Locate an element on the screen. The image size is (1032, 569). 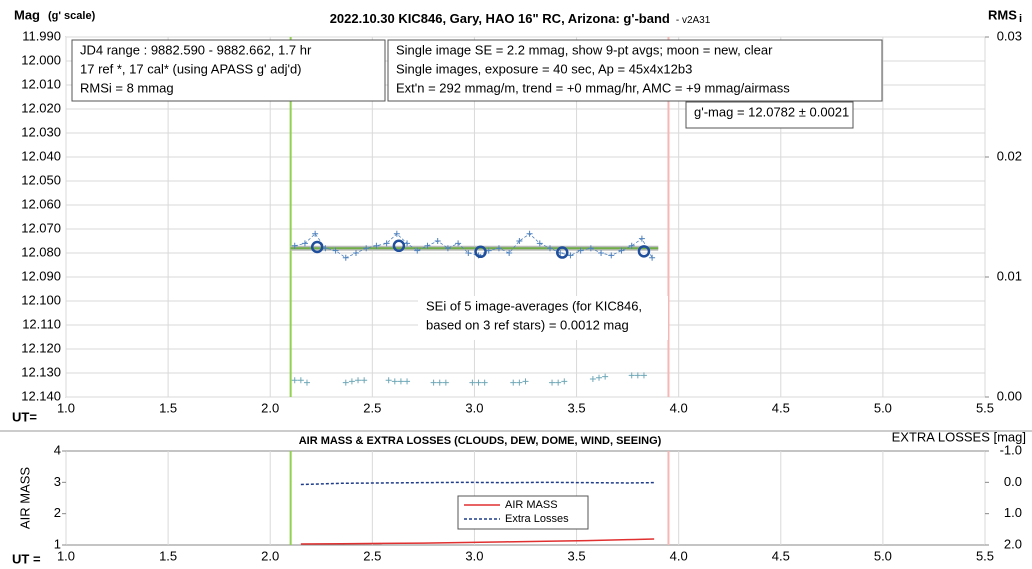
y2-tick-label: -1.0 is located at coordinates (1011, 449).